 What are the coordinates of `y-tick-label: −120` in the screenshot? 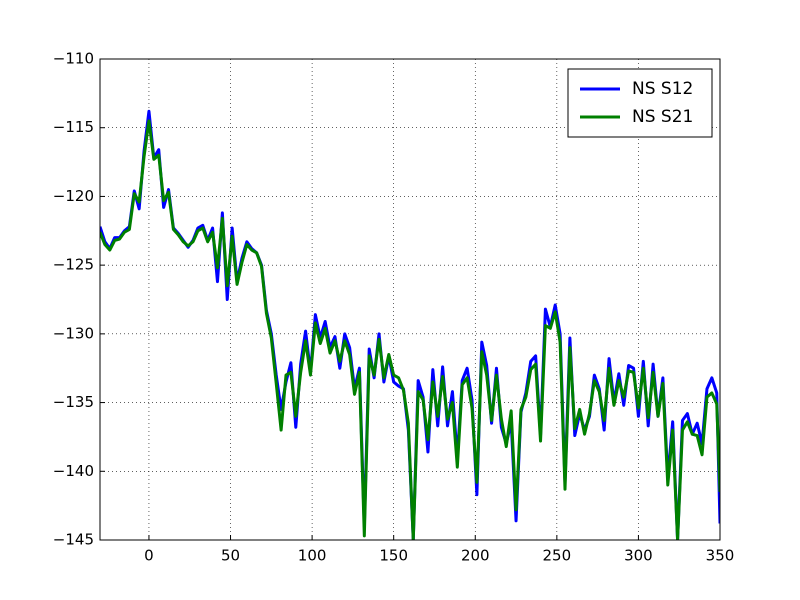 It's located at (73, 196).